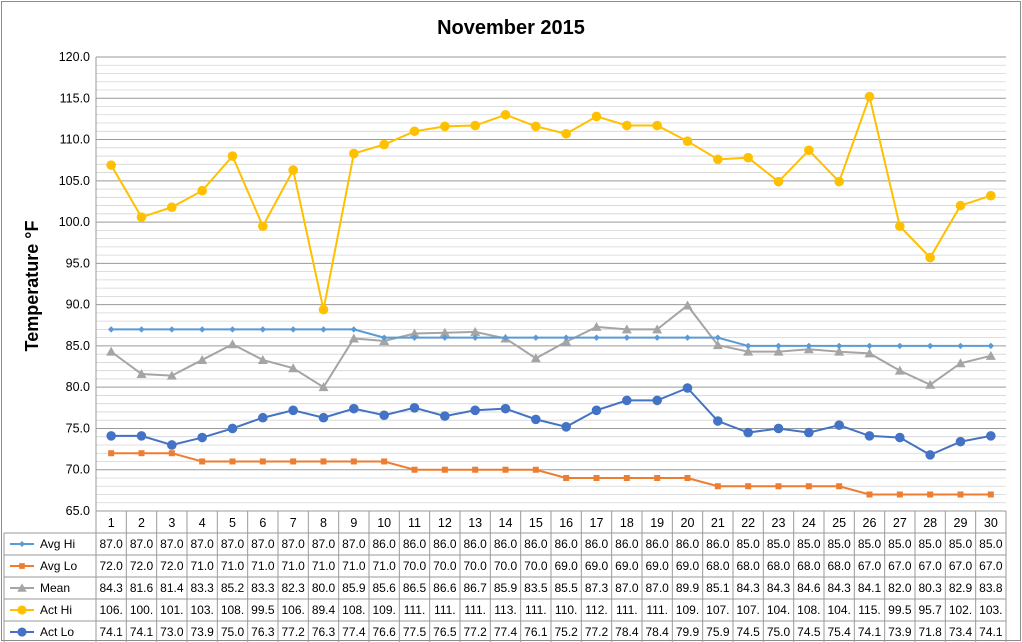 The image size is (1022, 642). I want to click on table-cell: 78.4, so click(657, 632).